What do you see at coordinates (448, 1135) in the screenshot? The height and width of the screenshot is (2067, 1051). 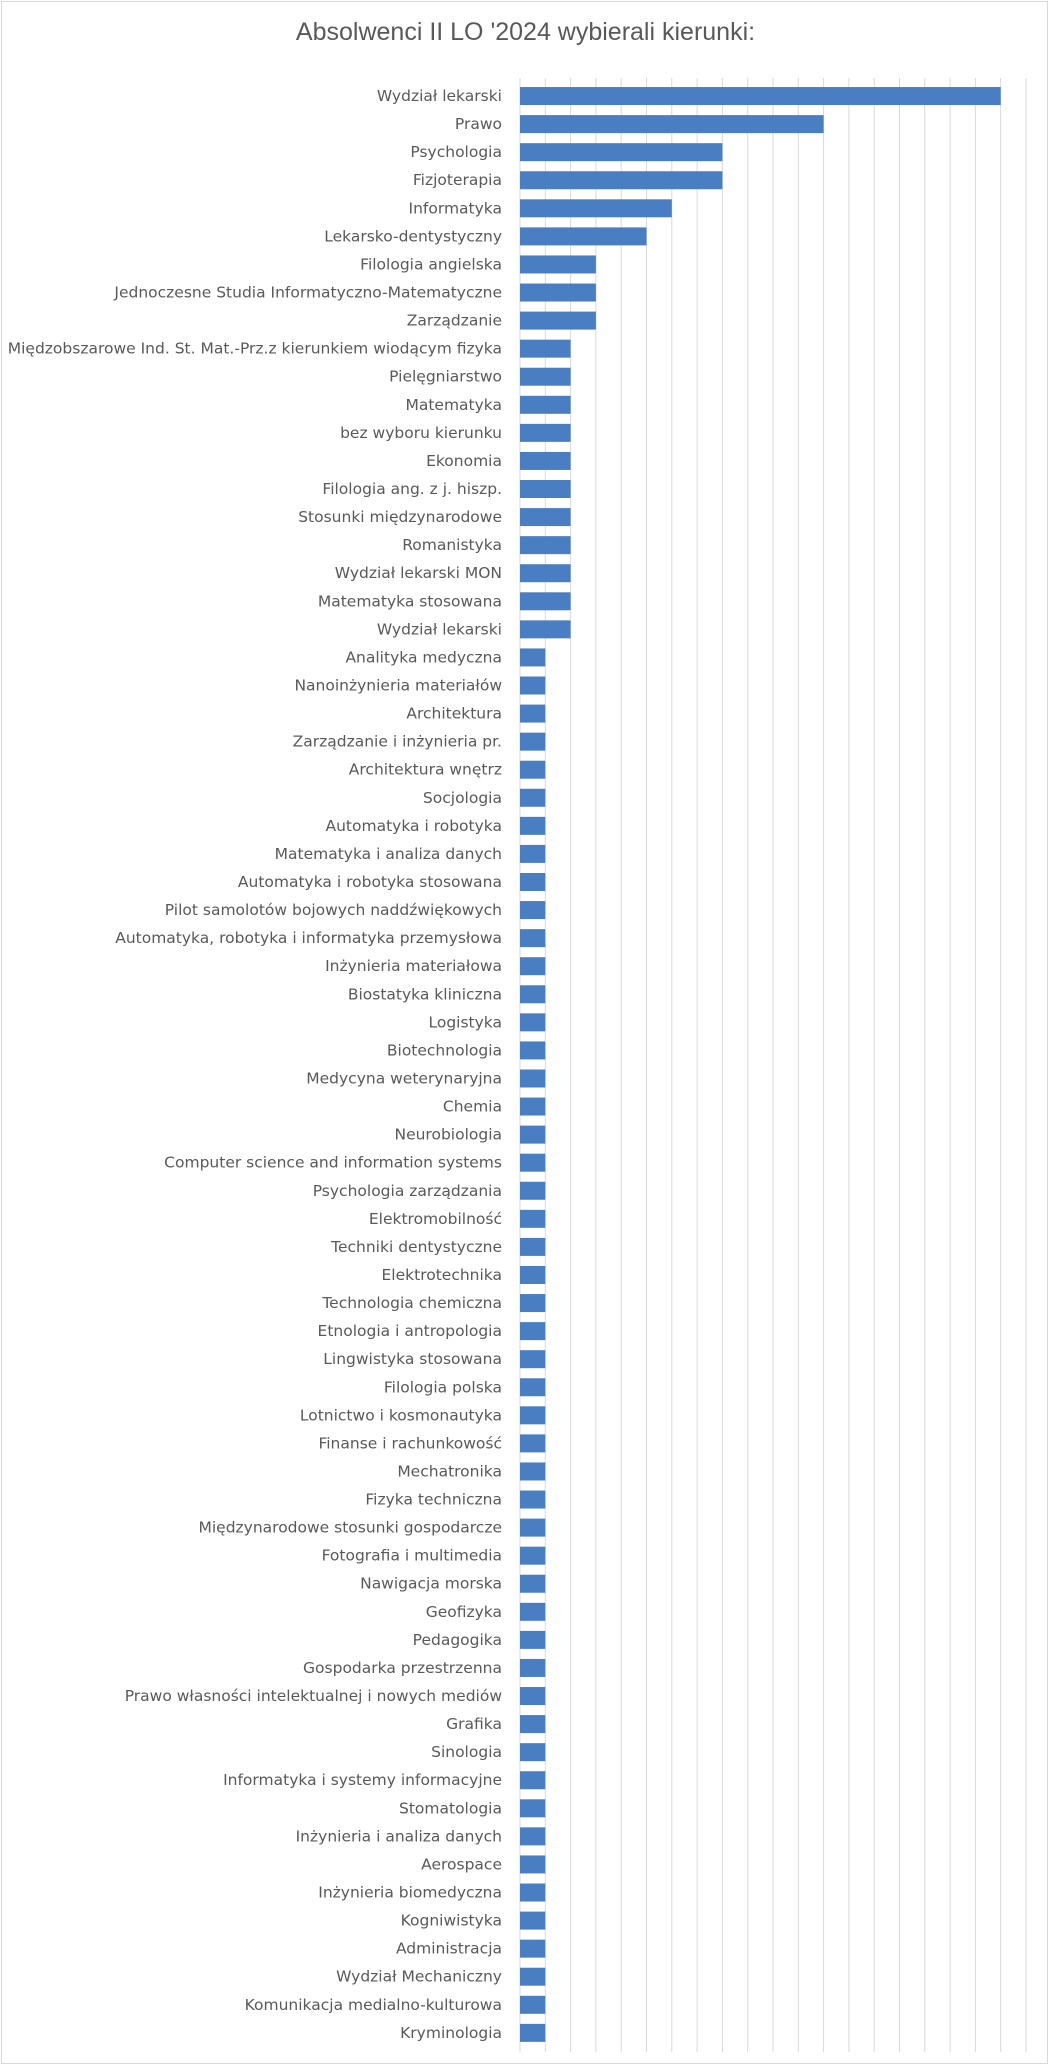 I see `category-label: Neurobiologia` at bounding box center [448, 1135].